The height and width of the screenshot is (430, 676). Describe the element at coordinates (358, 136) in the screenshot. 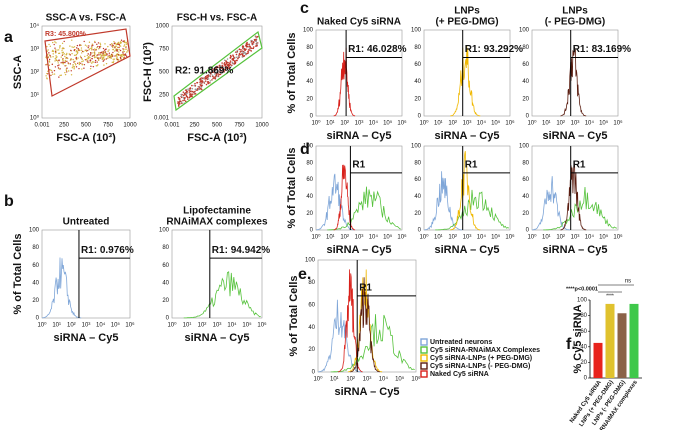

I see `x-axis-label: siRNA – Cy5` at that location.